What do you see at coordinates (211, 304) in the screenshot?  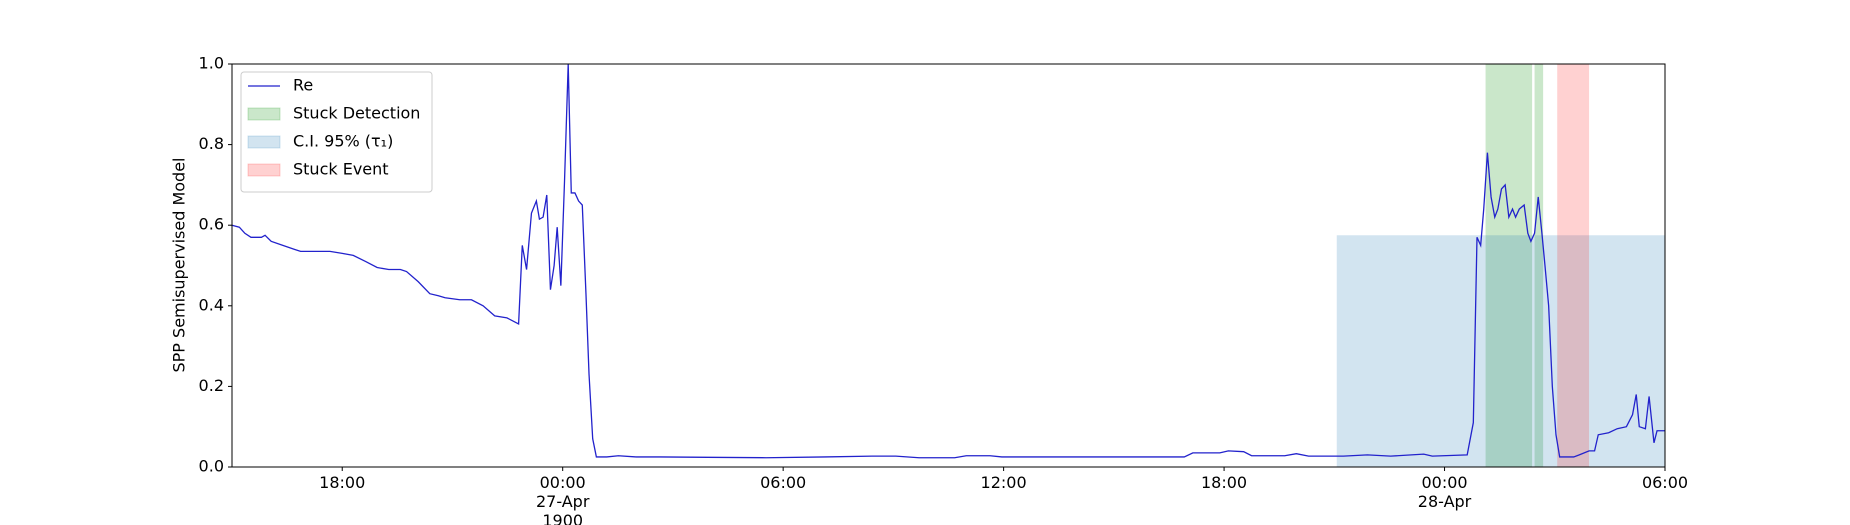 I see `y-tick-label: 0.4` at bounding box center [211, 304].